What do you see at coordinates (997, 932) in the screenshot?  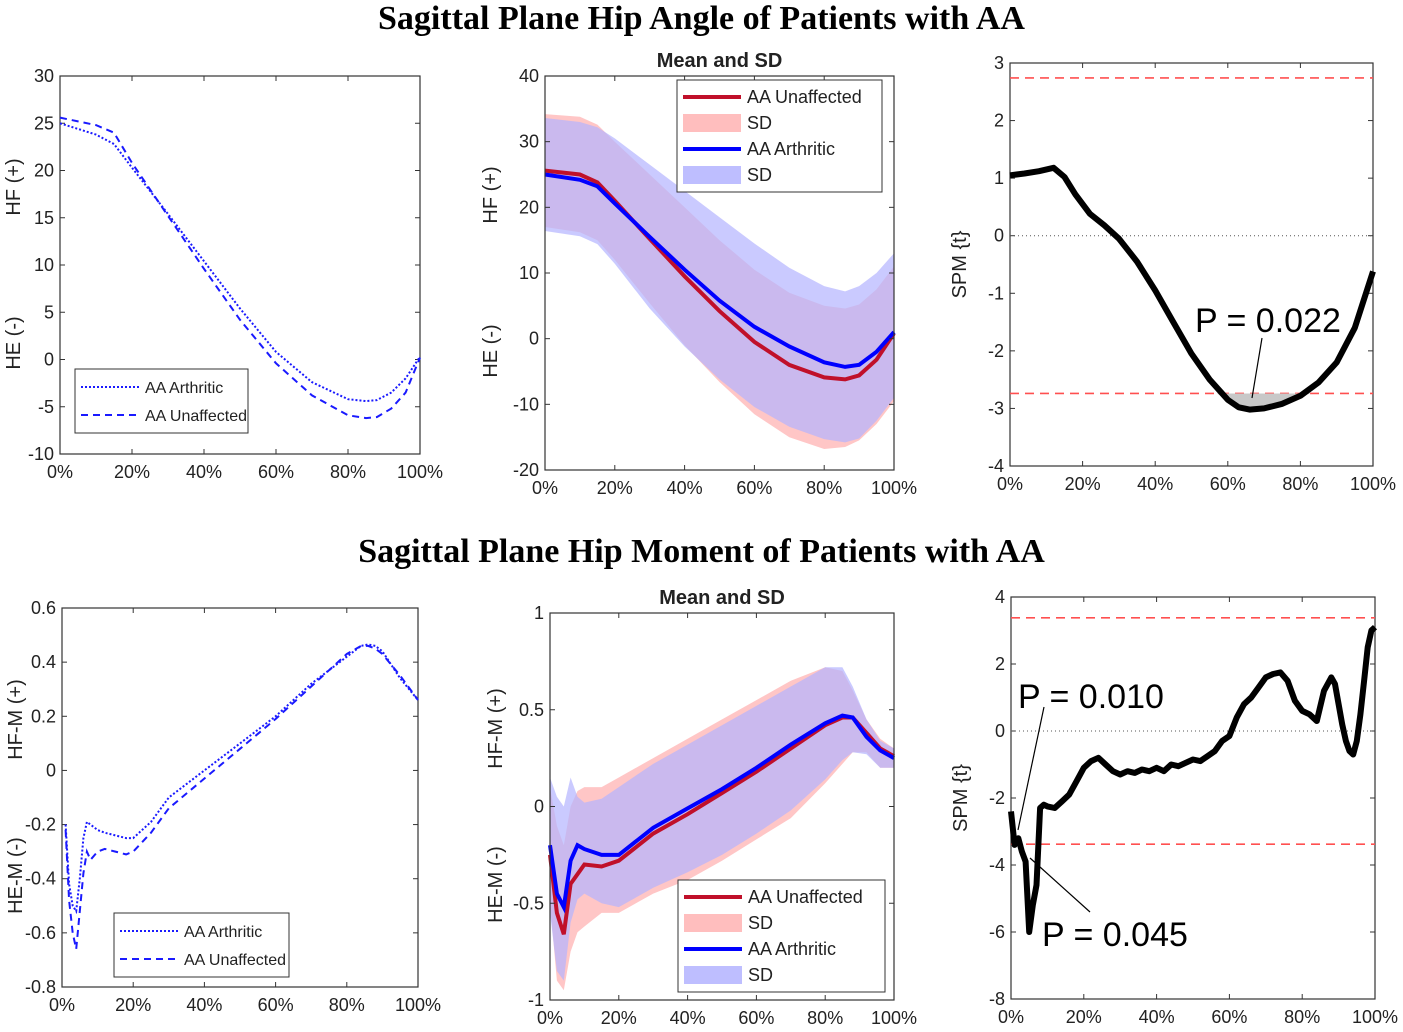 I see `y-tick-label: -6` at bounding box center [997, 932].